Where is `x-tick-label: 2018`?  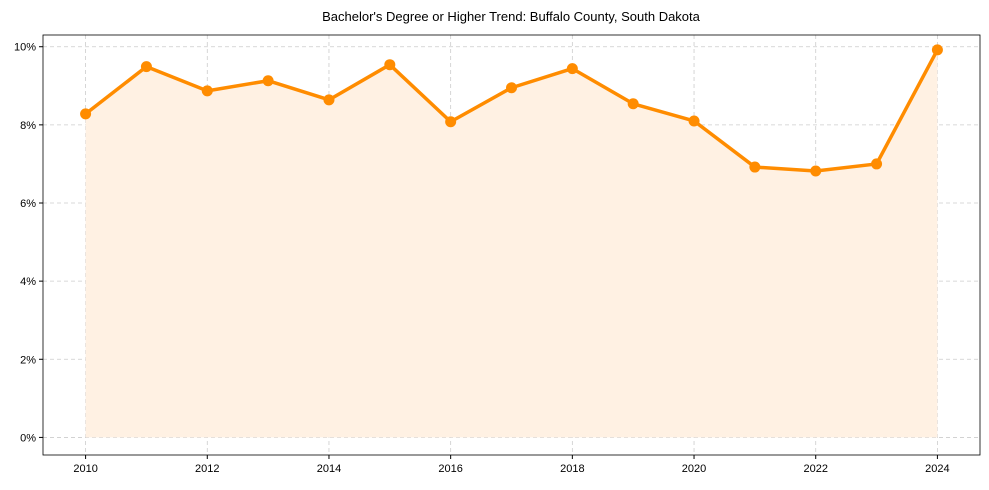 x-tick-label: 2018 is located at coordinates (572, 469).